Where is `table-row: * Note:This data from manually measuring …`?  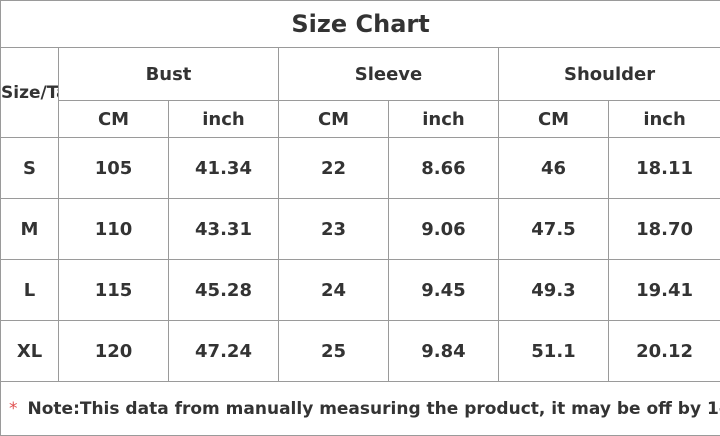 table-row: * Note:This data from manually measuring … is located at coordinates (360, 409).